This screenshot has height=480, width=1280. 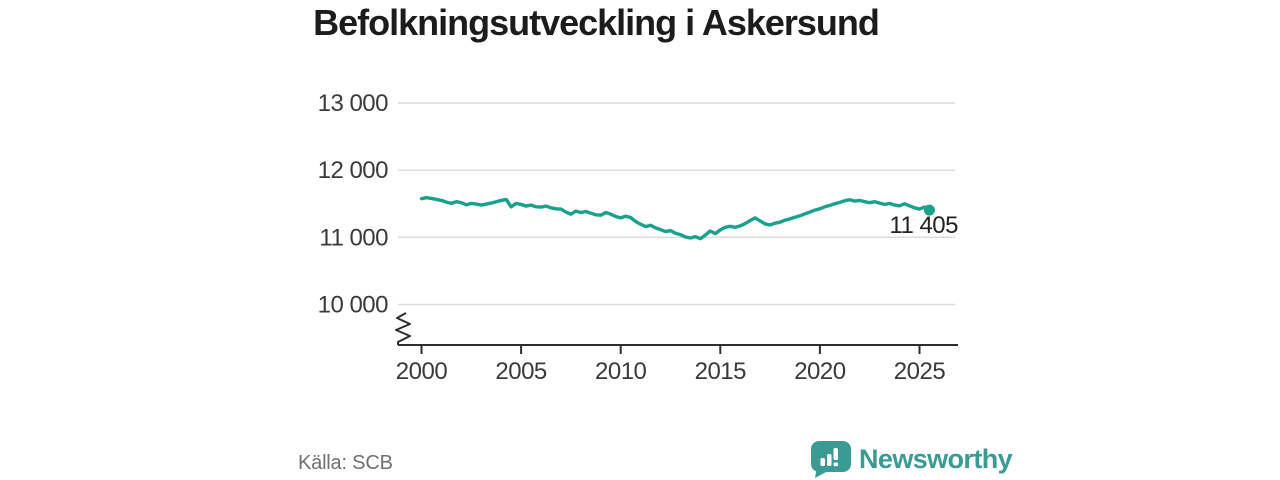 I want to click on y-axis-tick-label: 13 000, so click(x=353, y=103).